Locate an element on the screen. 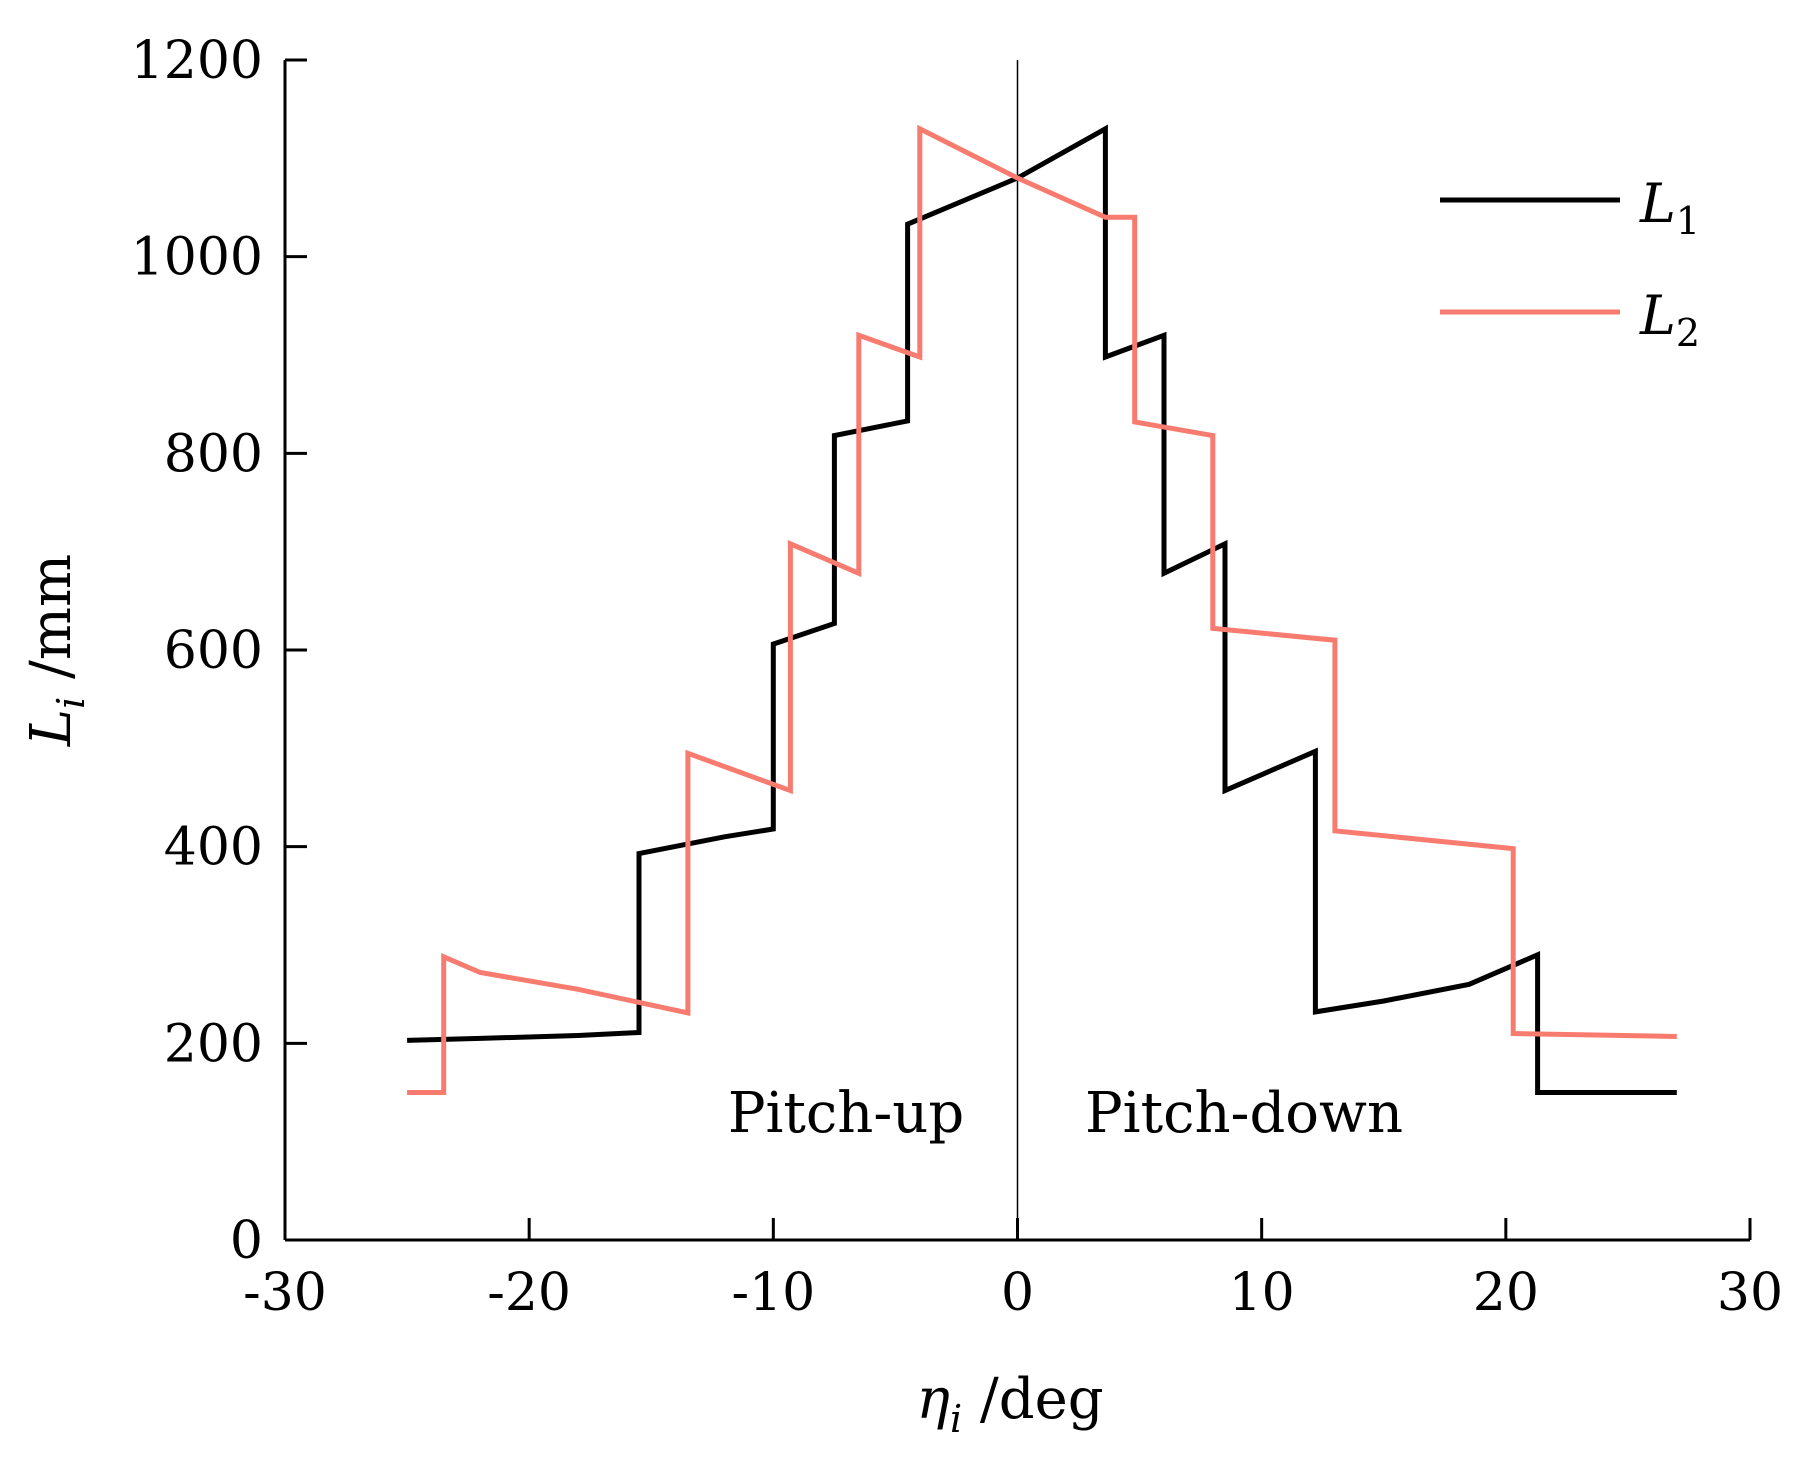  y-tick-label: 800 is located at coordinates (213, 454).